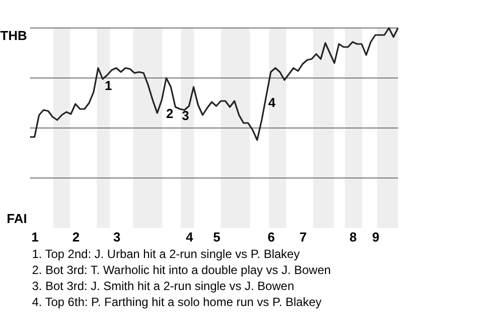 The height and width of the screenshot is (320, 480). What do you see at coordinates (303, 237) in the screenshot?
I see `x-tick-label: 7` at bounding box center [303, 237].